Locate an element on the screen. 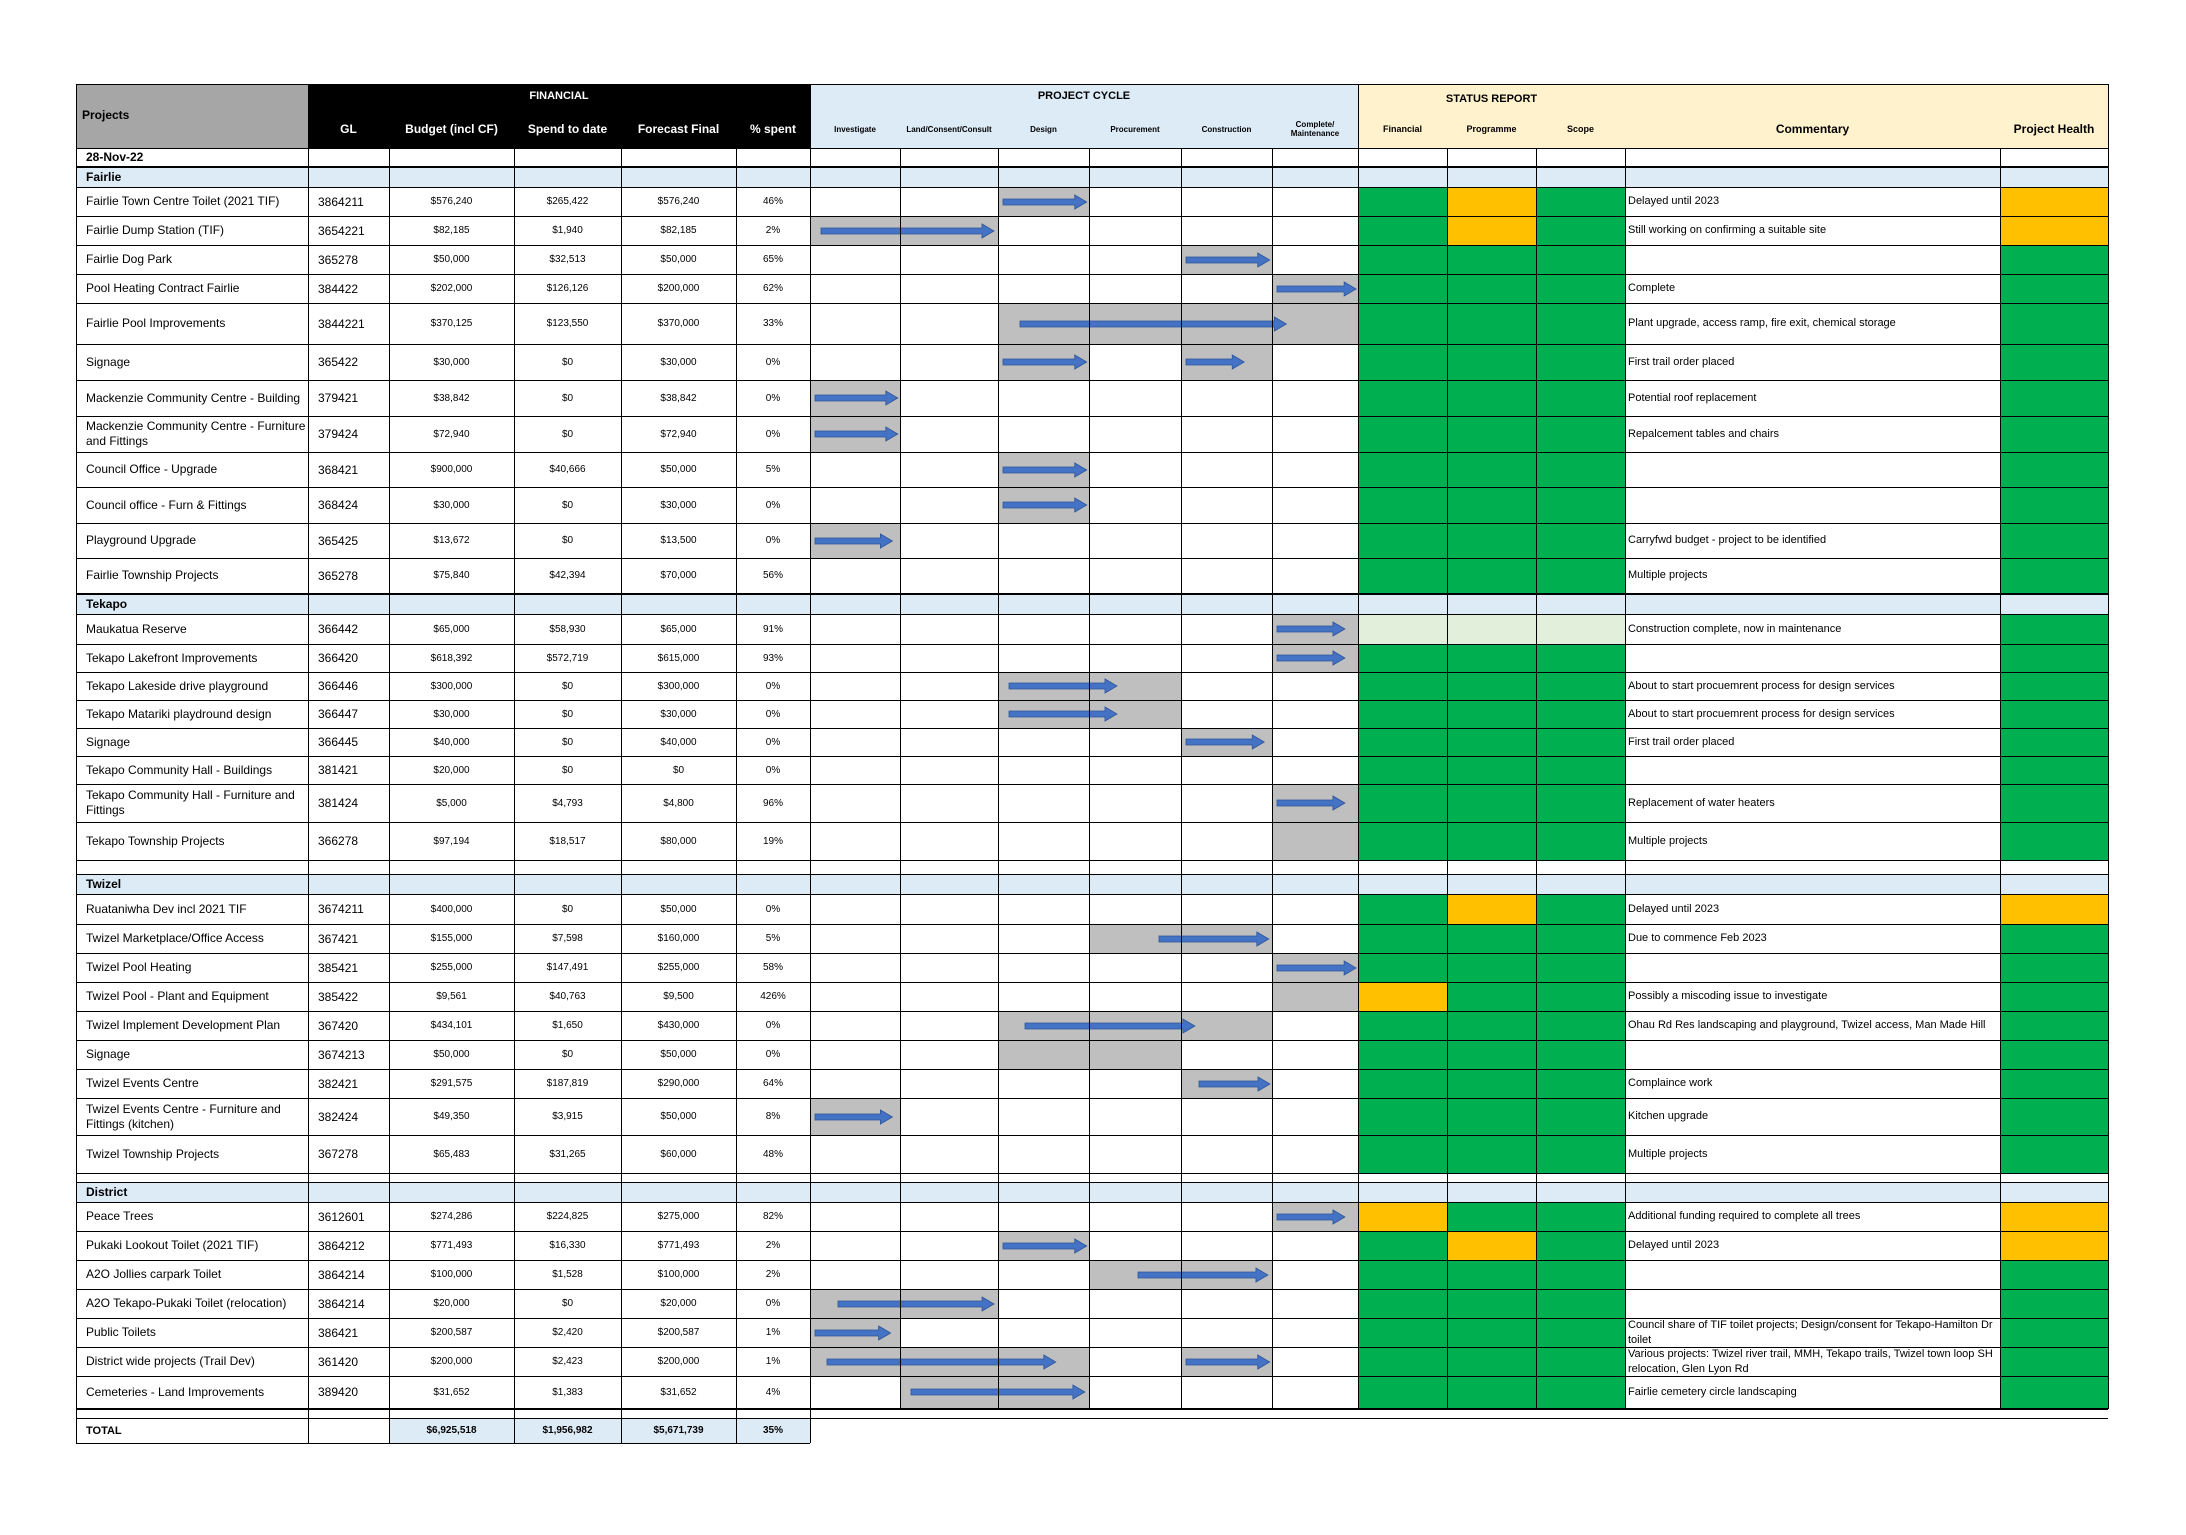  budget-value: $771,493 is located at coordinates (451, 1245).